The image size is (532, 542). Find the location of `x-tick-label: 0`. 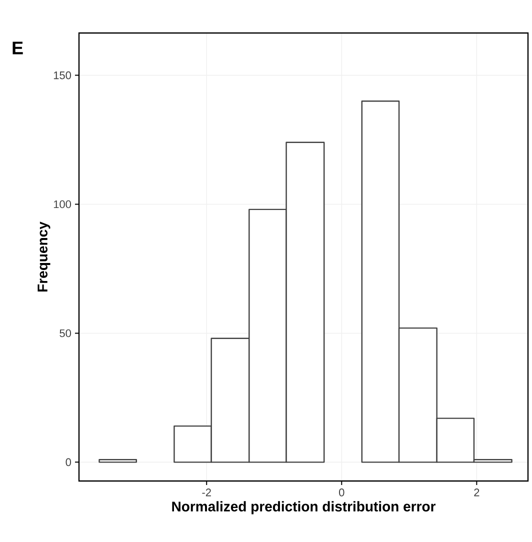

x-tick-label: 0 is located at coordinates (341, 492).